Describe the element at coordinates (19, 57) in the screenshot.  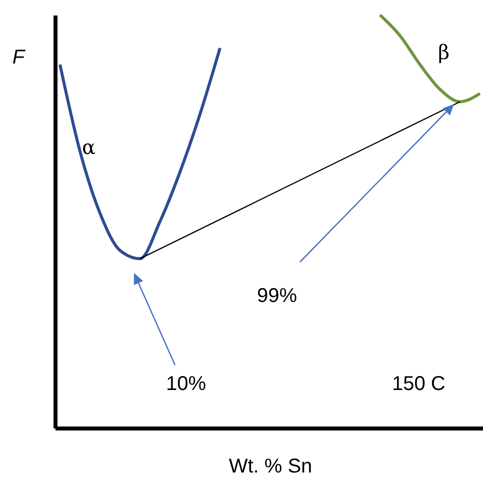
I see `y-axis-title: F` at that location.